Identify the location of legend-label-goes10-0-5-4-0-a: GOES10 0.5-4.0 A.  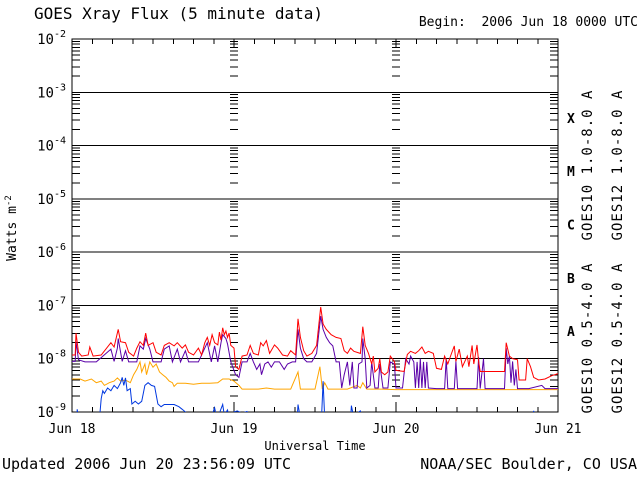
(588, 338).